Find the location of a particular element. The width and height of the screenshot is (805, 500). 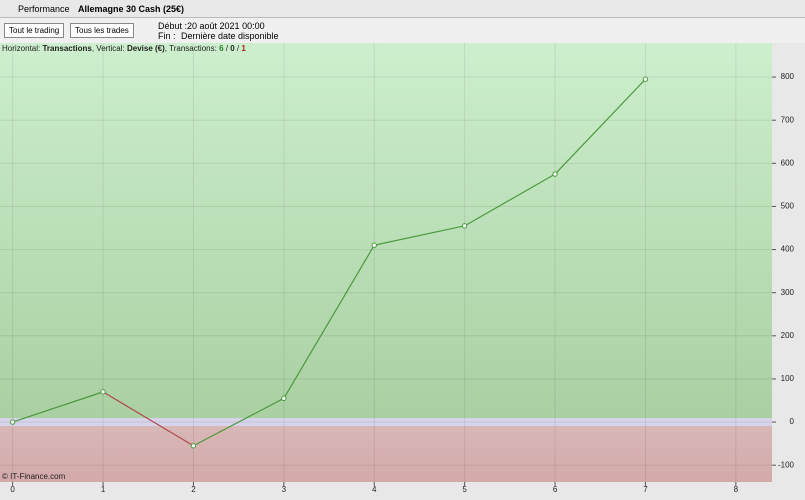

x-tick-label: 2 is located at coordinates (193, 489).